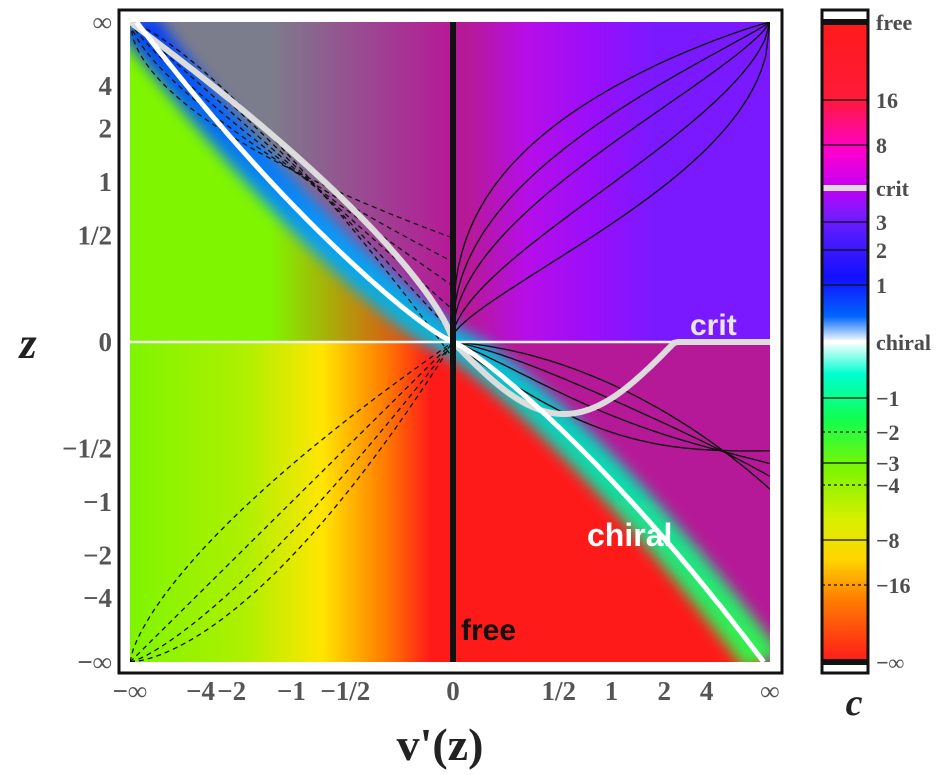 The image size is (945, 775). I want to click on colorbar-tick-label: free, so click(894, 22).